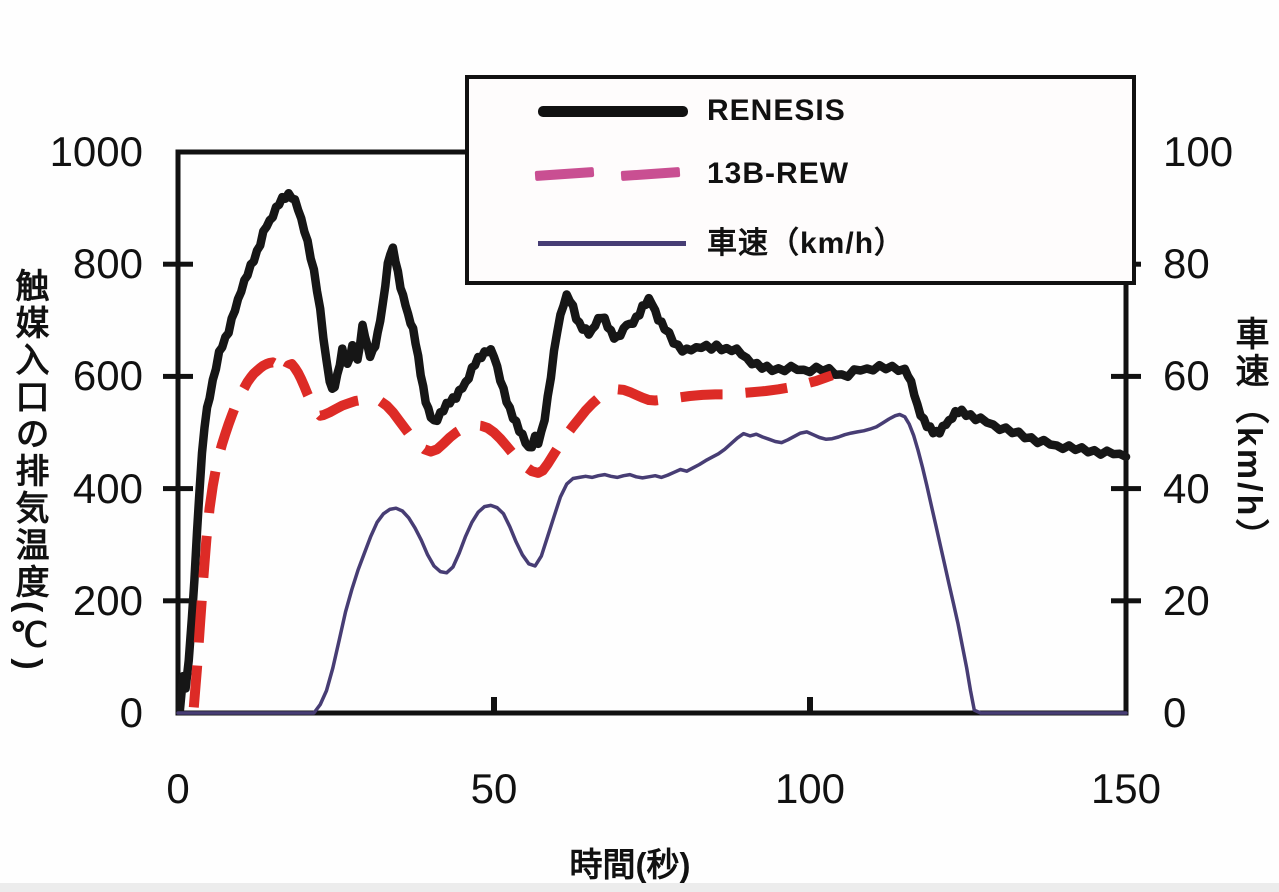 Image resolution: width=1279 pixels, height=892 pixels. What do you see at coordinates (613, 111) in the screenshot?
I see `legend-swatch-renesis` at bounding box center [613, 111].